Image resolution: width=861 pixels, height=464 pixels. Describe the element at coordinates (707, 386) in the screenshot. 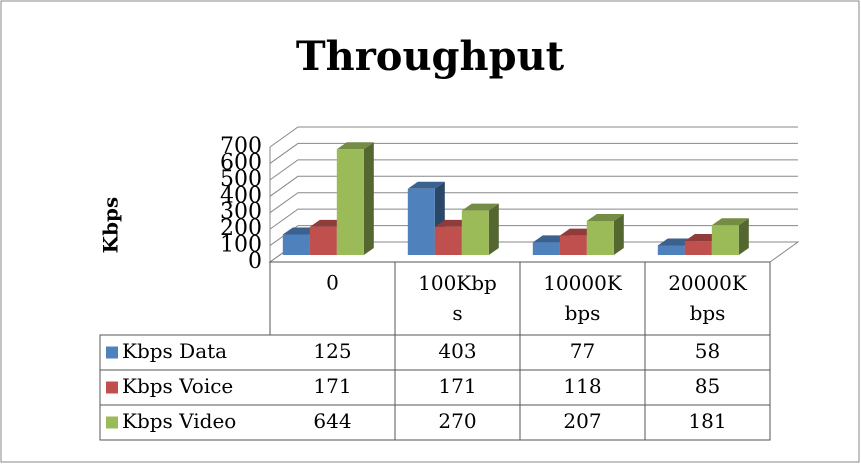

I see `table-value: 85` at that location.